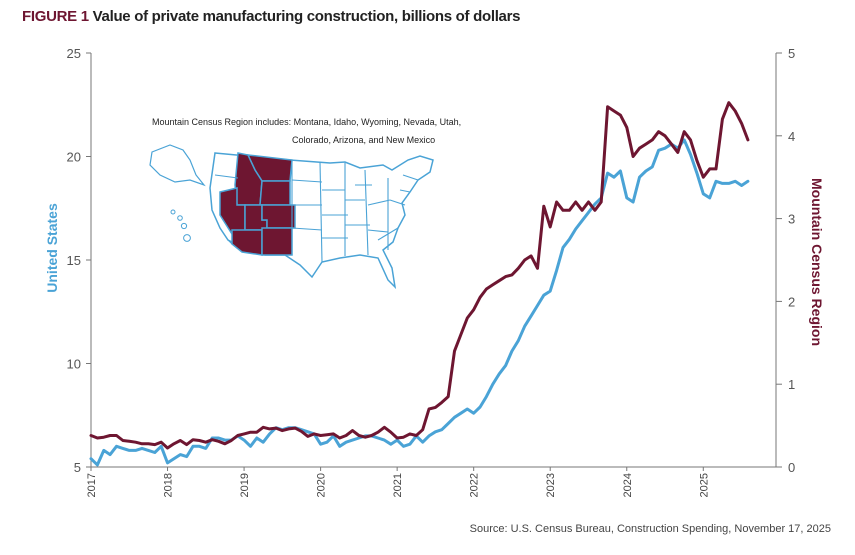 This screenshot has height=555, width=855. Describe the element at coordinates (247, 242) in the screenshot. I see `state-arizona` at that location.